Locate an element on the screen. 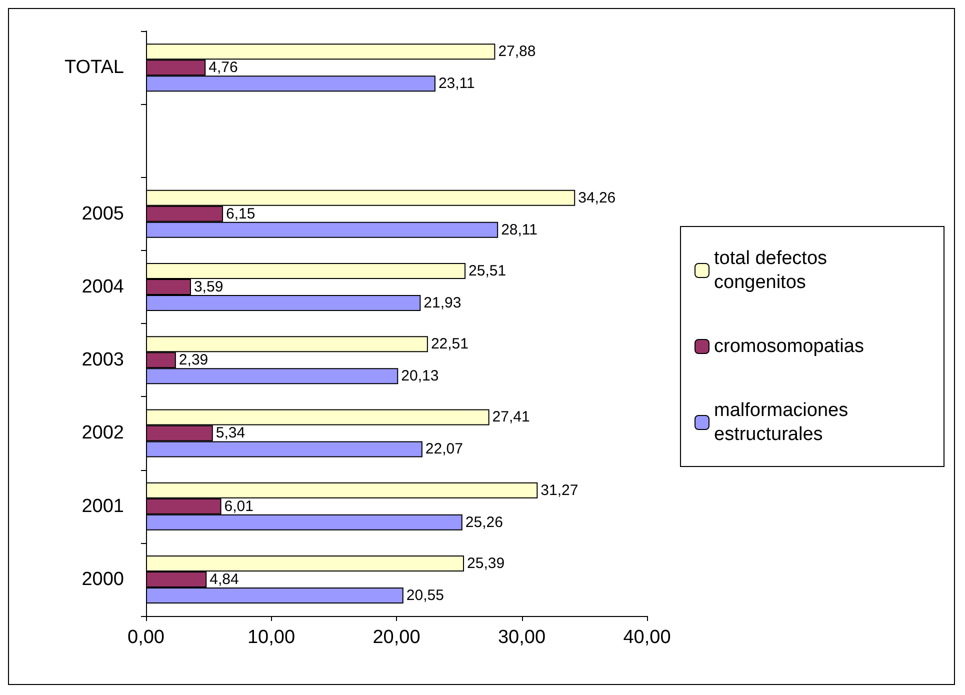 The width and height of the screenshot is (965, 695). y-tick-label: 2001 is located at coordinates (103, 506).